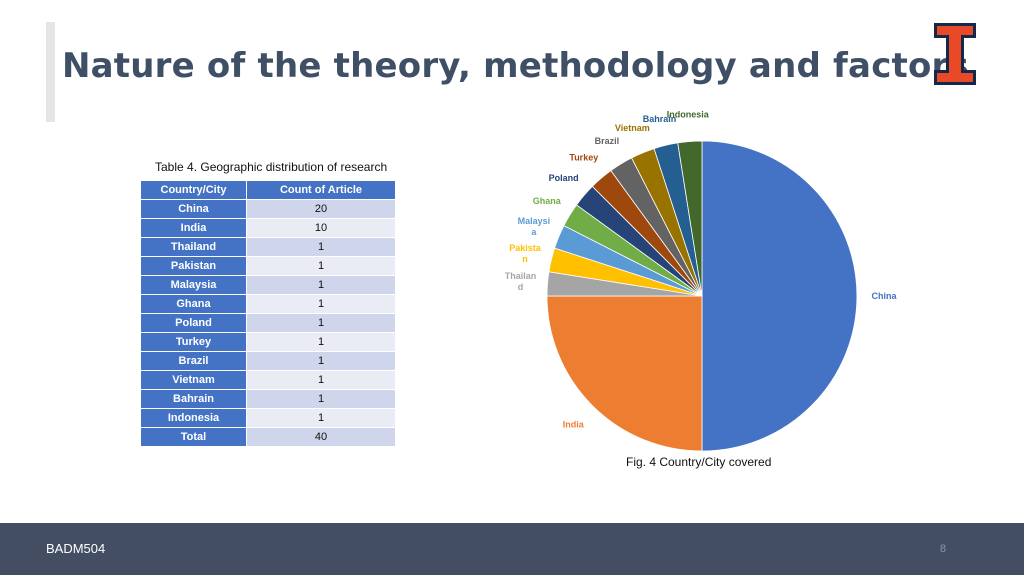 The height and width of the screenshot is (575, 1024). I want to click on table-row: China 20, so click(268, 209).